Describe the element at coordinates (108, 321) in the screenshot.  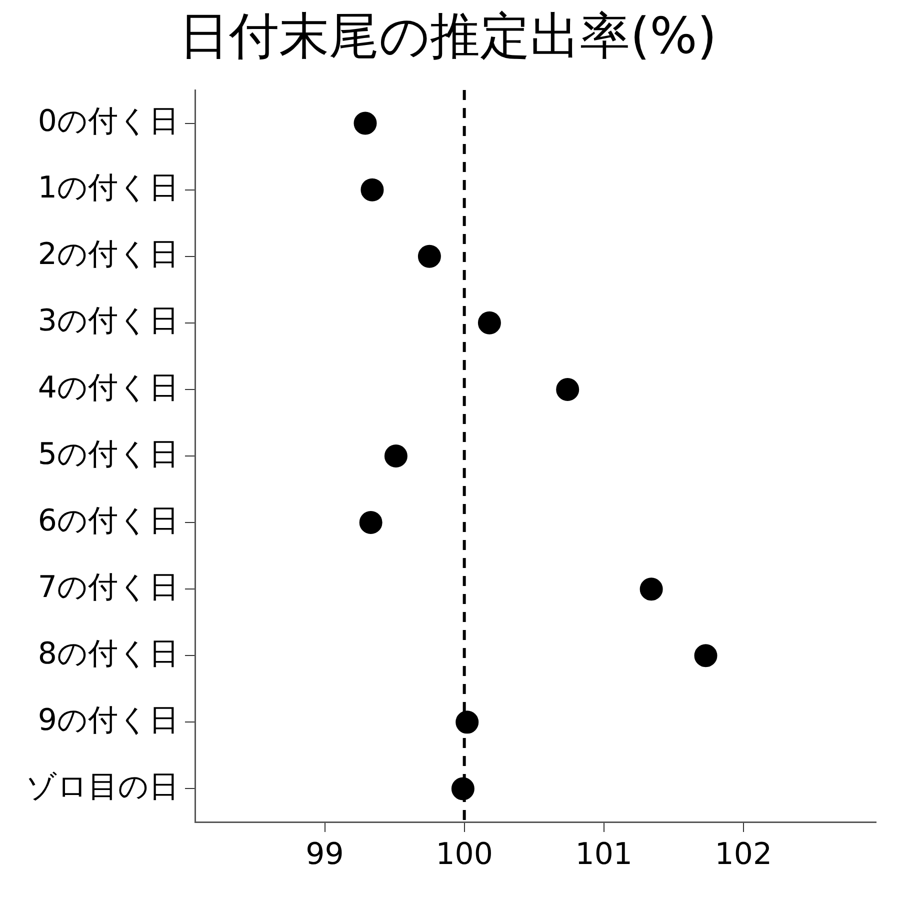
I see `y-tick-label: 3の付く日` at that location.